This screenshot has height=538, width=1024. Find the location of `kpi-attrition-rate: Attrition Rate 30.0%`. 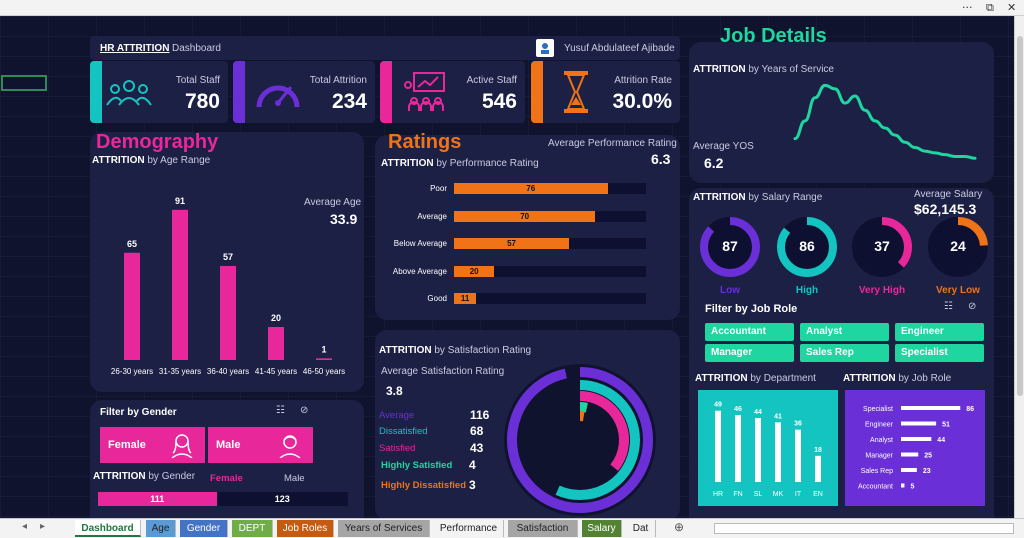

kpi-attrition-rate: Attrition Rate 30.0% is located at coordinates (605, 92).